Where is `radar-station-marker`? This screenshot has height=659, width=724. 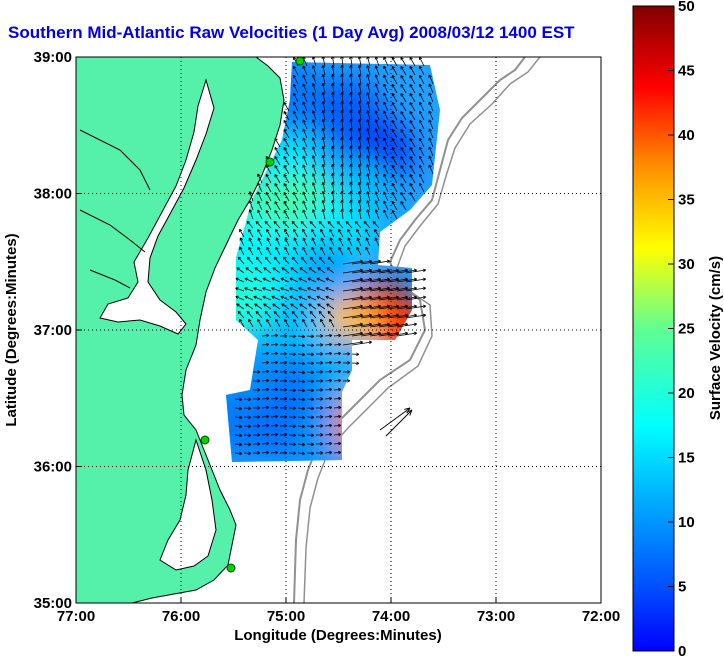 radar-station-marker is located at coordinates (270, 162).